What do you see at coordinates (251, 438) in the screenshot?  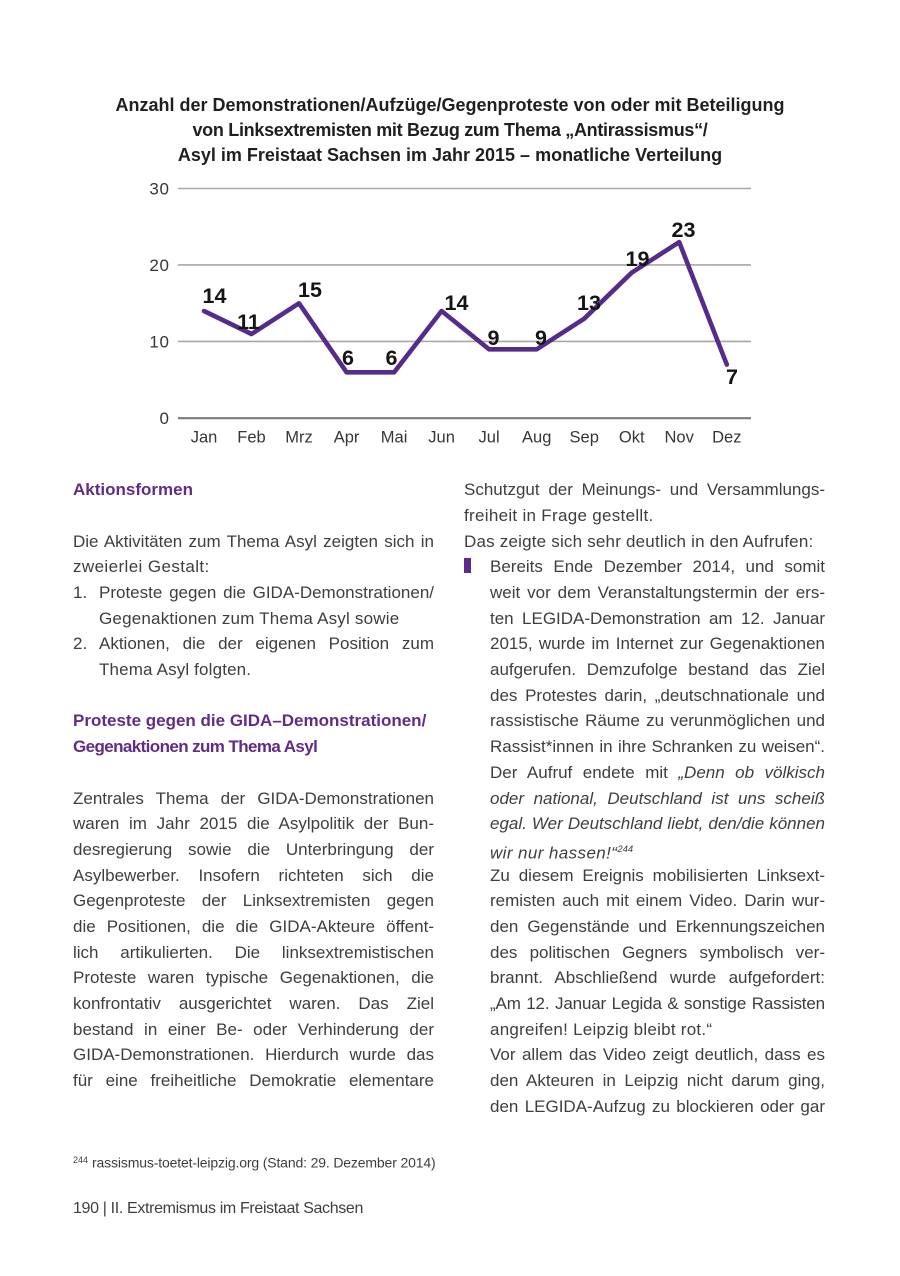 I see `svg-text: Feb` at bounding box center [251, 438].